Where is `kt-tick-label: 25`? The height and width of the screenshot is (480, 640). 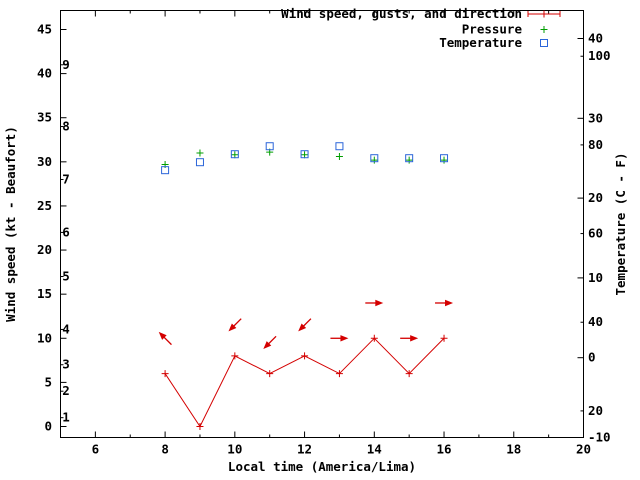
kt-tick-label: 25 is located at coordinates (44, 205).